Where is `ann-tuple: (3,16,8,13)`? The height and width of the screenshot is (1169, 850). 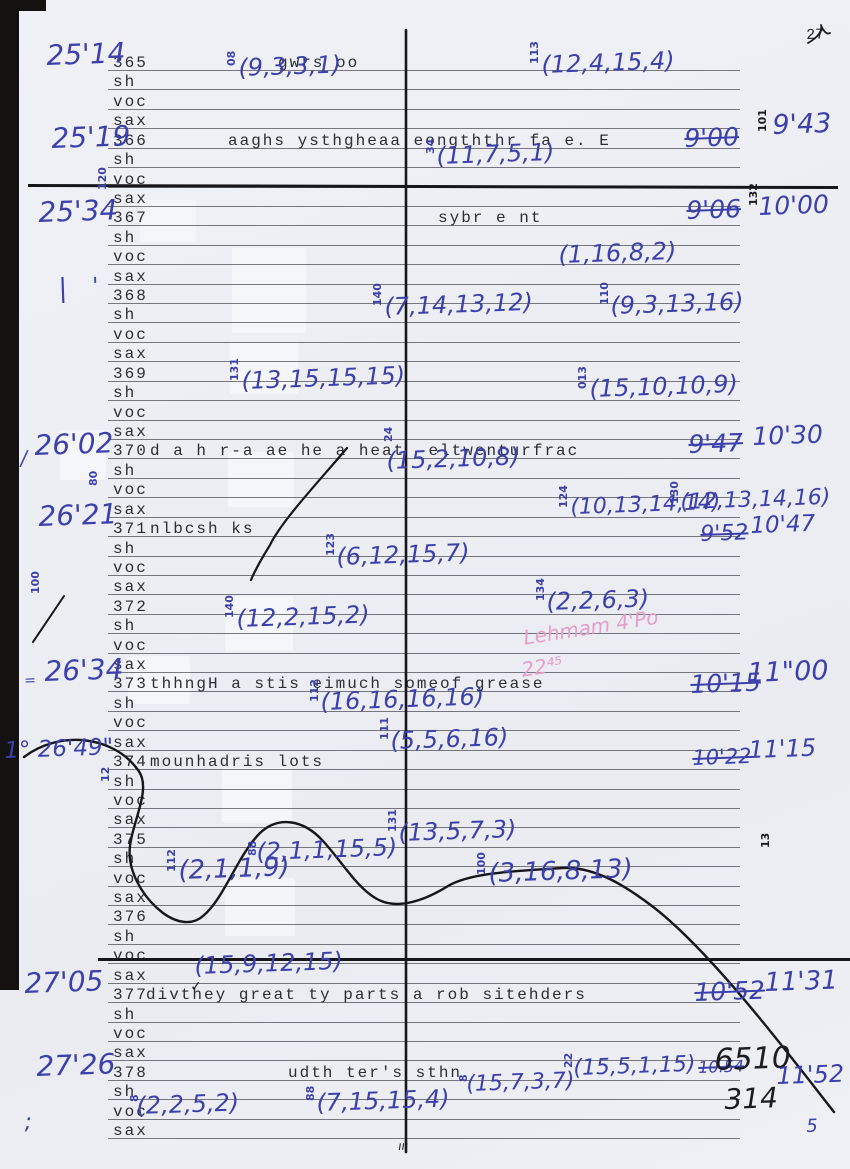 ann-tuple: (3,16,8,13) is located at coordinates (560, 871).